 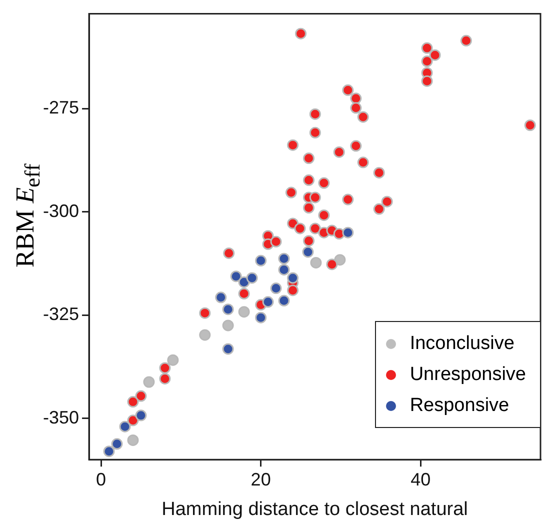 I want to click on legend-label: Unresponsive, so click(x=468, y=375).